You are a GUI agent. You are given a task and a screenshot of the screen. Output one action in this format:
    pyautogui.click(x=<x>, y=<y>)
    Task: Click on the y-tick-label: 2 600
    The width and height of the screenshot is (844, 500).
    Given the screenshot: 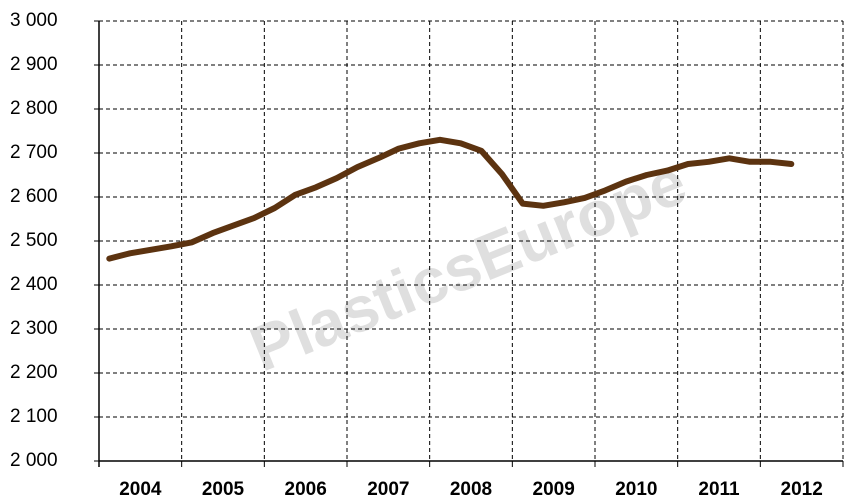 What is the action you would take?
    pyautogui.click(x=34, y=196)
    